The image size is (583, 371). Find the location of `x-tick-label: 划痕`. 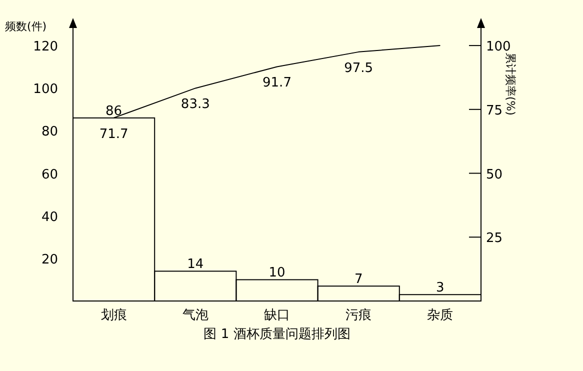

x-tick-label: 划痕 is located at coordinates (113, 315).